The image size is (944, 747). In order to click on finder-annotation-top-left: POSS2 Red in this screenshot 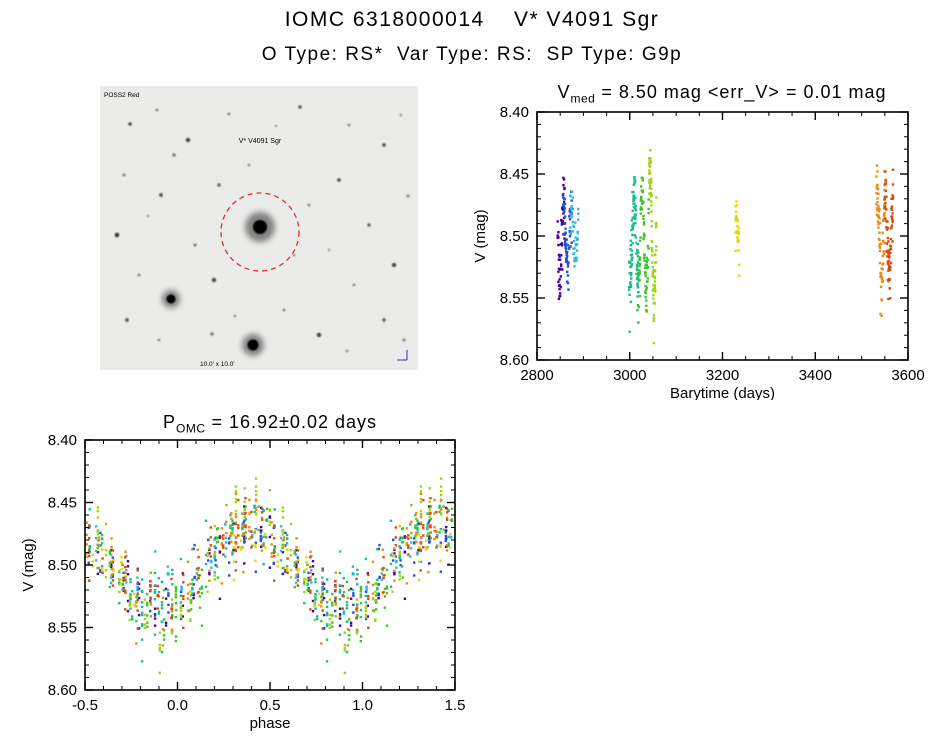, I will do `click(122, 95)`.